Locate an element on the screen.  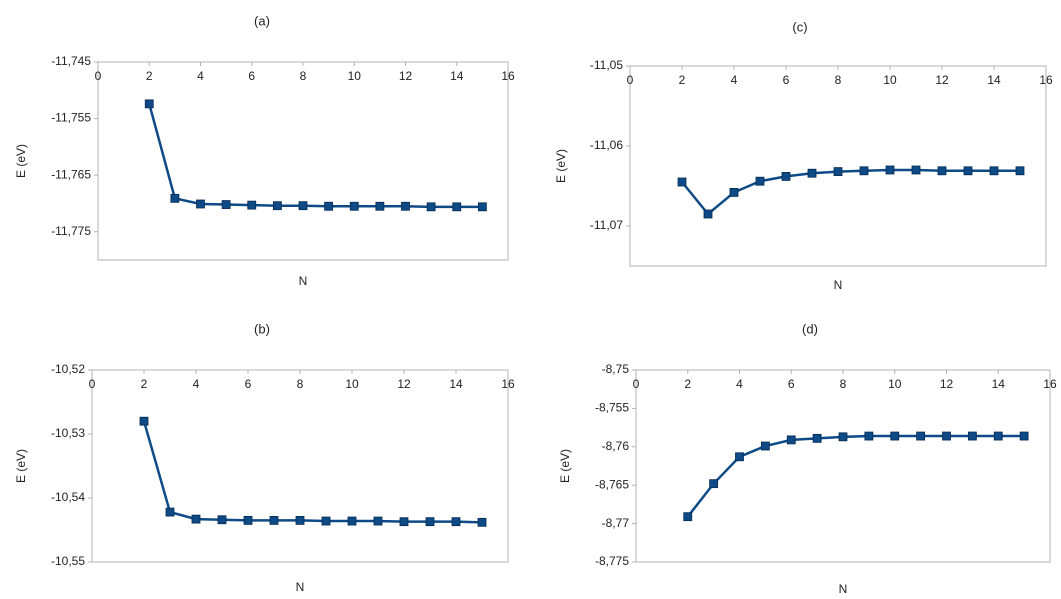
y-tick-label: -11,765 is located at coordinates (71, 174).